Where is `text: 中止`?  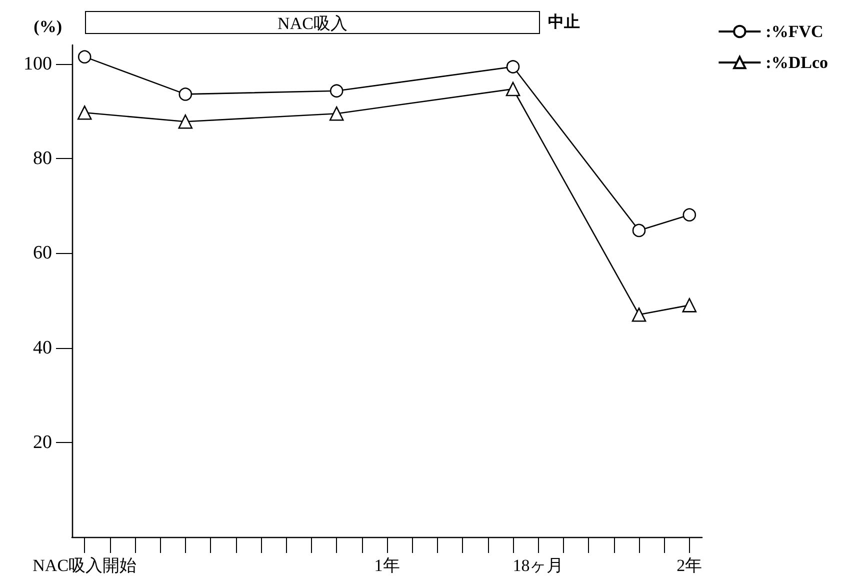
text: 中止 is located at coordinates (564, 22).